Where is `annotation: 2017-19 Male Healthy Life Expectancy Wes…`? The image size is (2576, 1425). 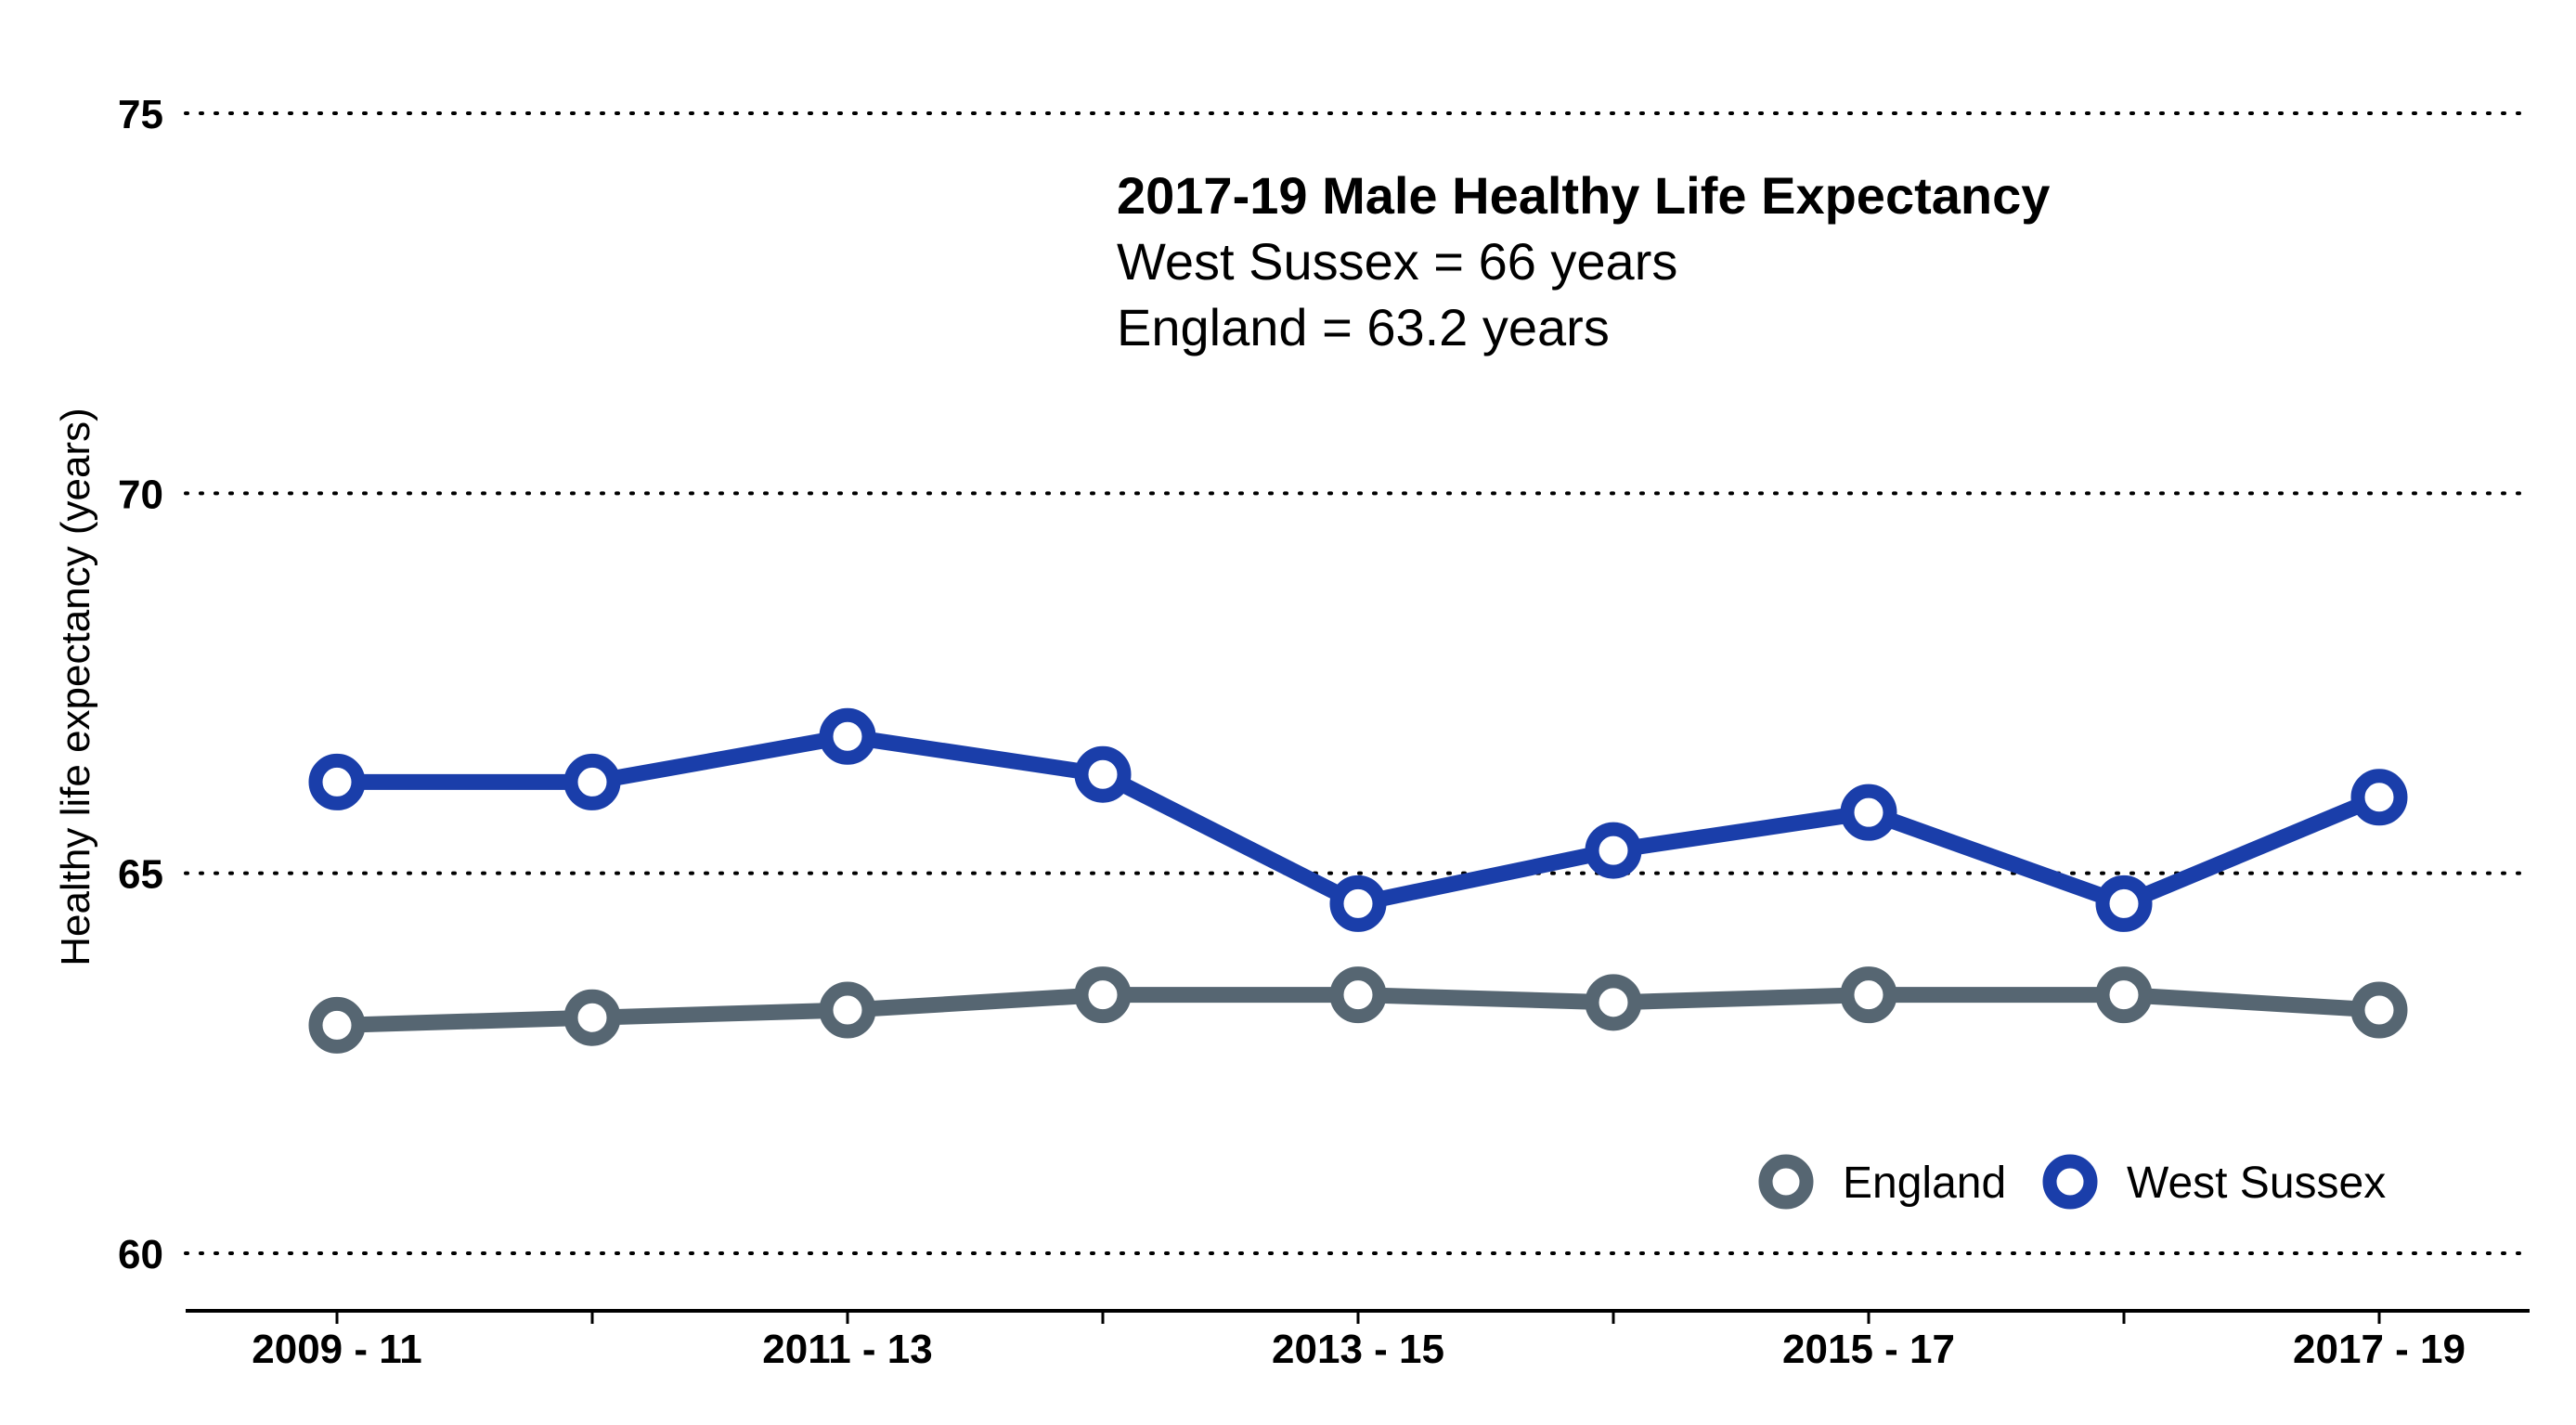
annotation: 2017-19 Male Healthy Life Expectancy Wes… is located at coordinates (1583, 261).